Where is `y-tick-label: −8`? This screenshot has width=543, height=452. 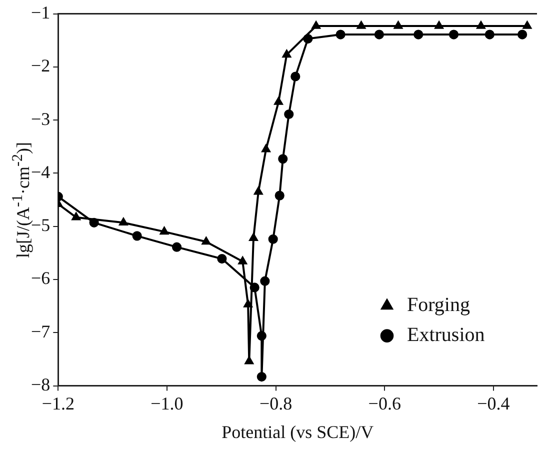 y-tick-label: −8 is located at coordinates (40, 384).